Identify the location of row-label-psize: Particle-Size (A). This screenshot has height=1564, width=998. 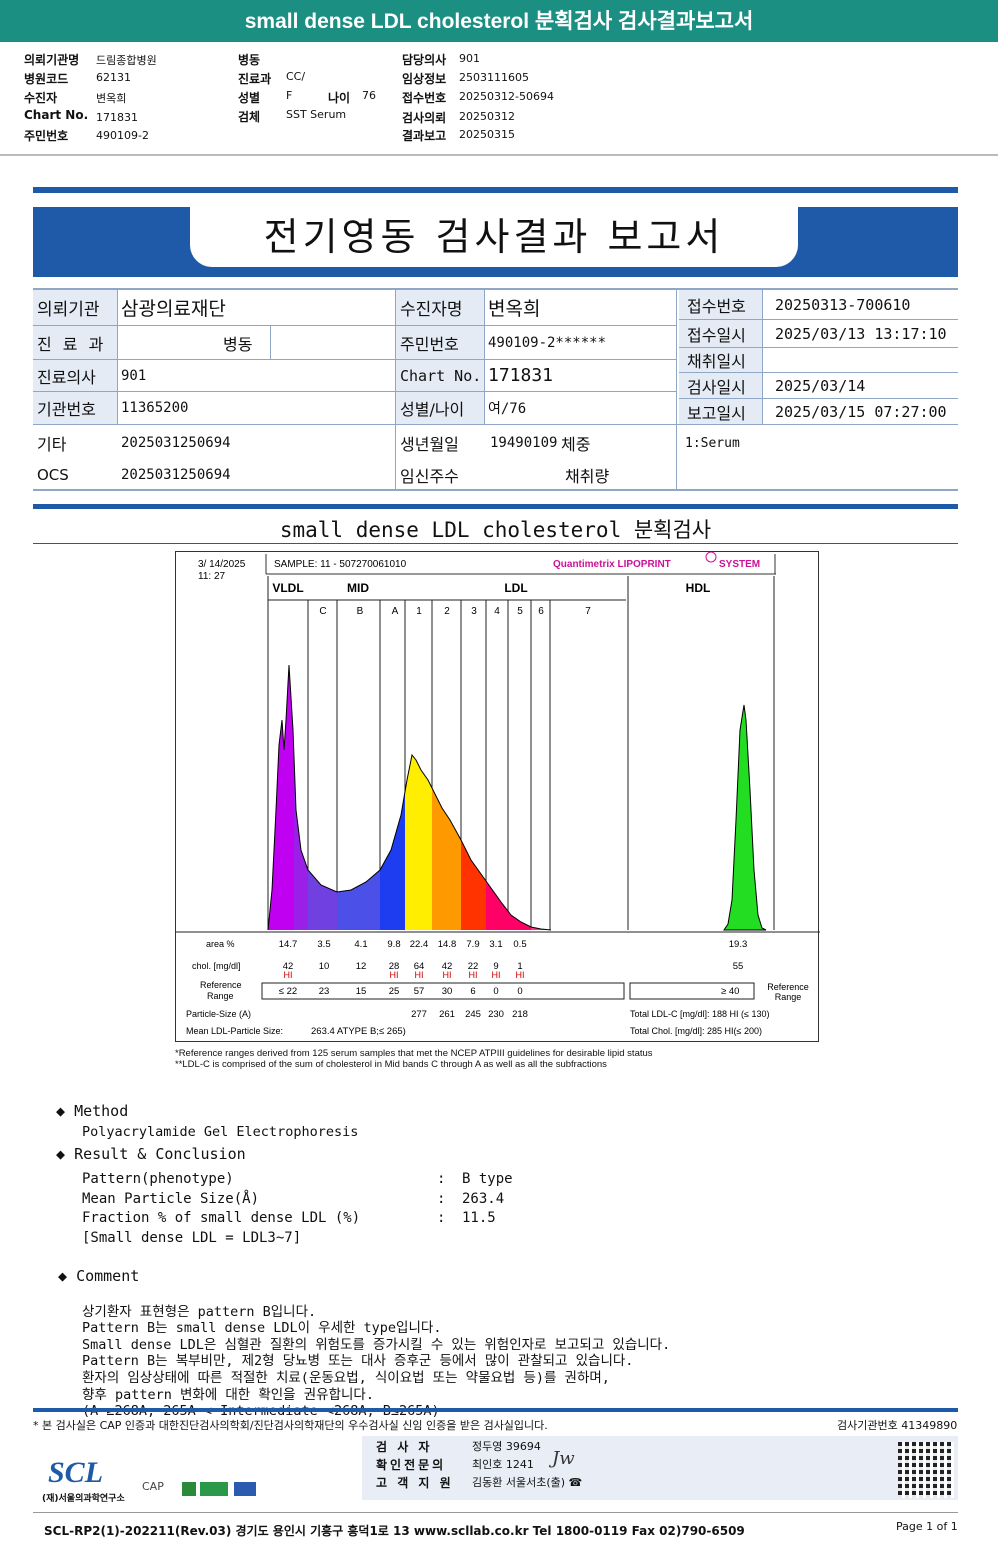
(218, 1014).